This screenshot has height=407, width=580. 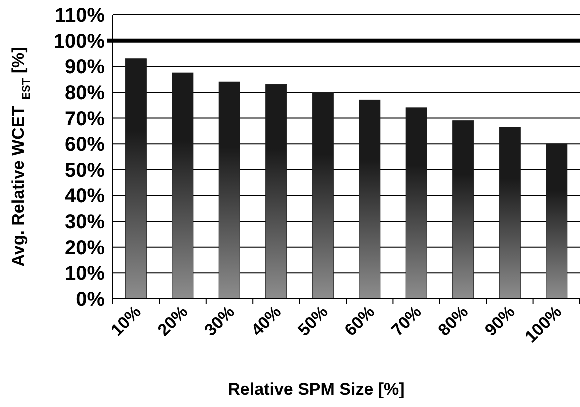 I want to click on y-tick-label: 80%, so click(x=85, y=93).